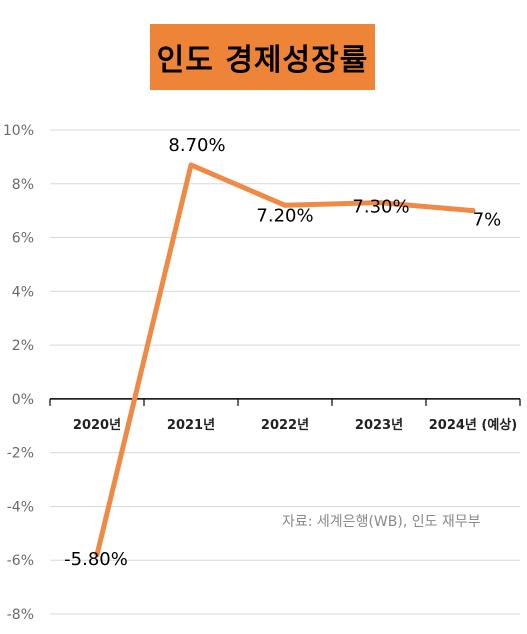  I want to click on y-axis-ticks: 10% 8% 6% 4% 2% 0% -2% -4% -6% -8%, so click(18, 373).